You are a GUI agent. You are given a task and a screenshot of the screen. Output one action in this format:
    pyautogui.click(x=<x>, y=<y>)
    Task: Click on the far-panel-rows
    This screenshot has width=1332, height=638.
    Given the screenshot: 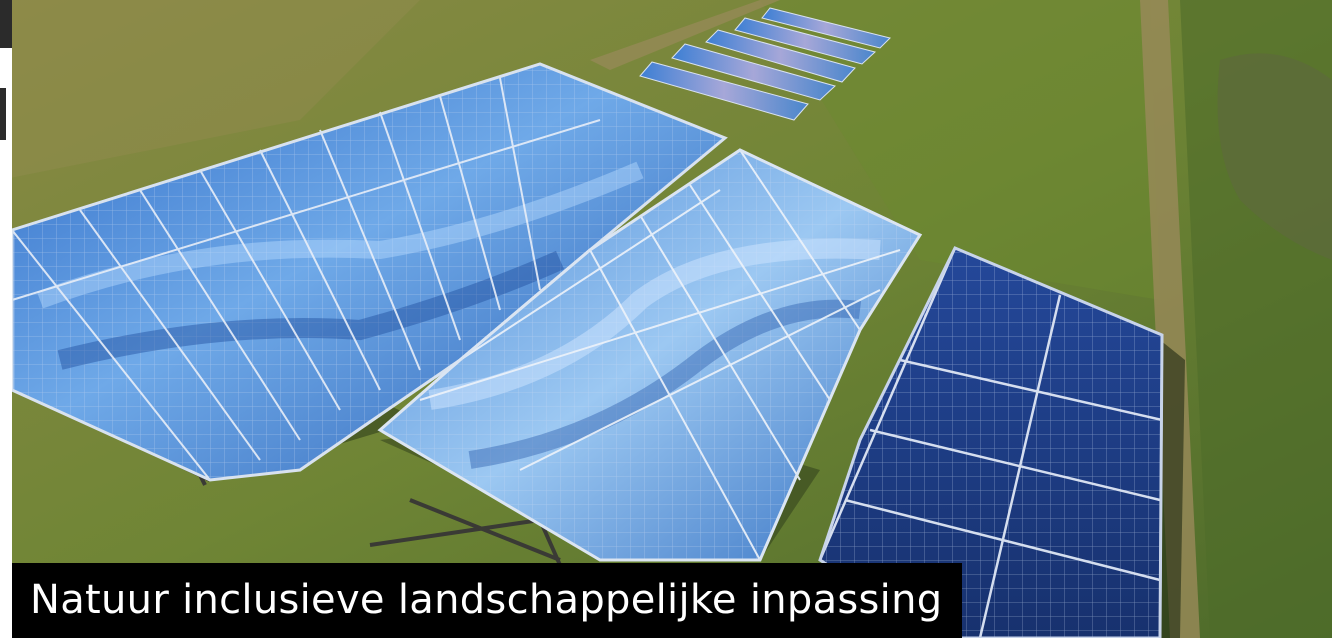 What is the action you would take?
    pyautogui.click(x=765, y=64)
    